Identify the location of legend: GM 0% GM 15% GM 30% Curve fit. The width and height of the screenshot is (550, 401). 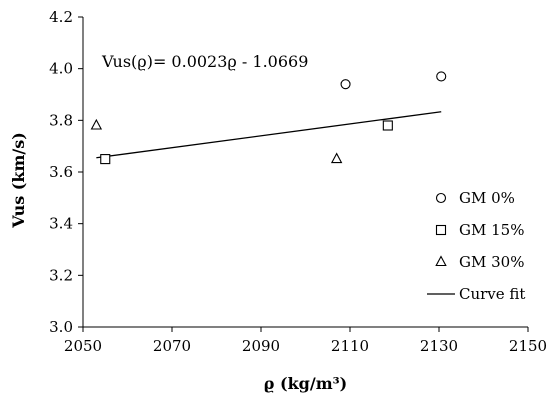
(476, 246).